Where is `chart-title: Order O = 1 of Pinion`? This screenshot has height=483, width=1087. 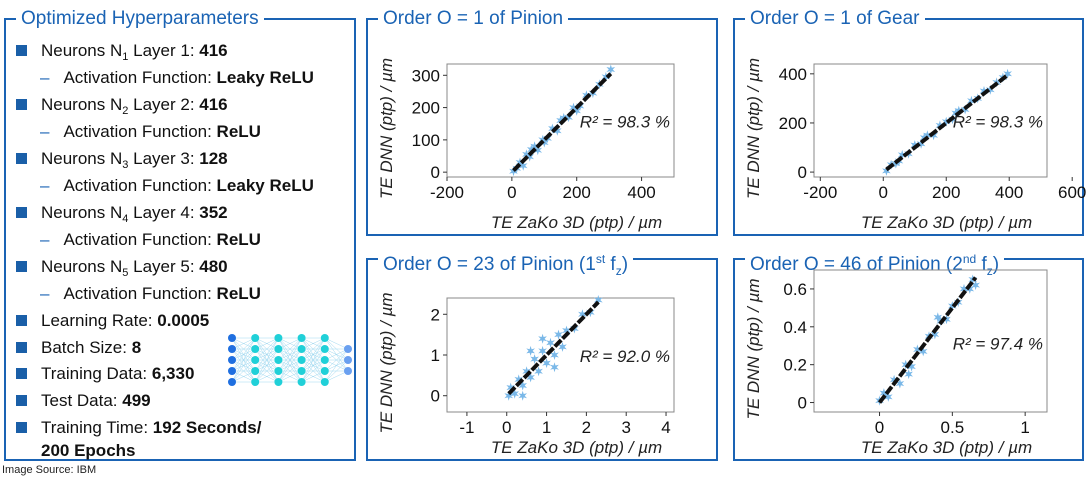
chart-title: Order O = 1 of Pinion is located at coordinates (473, 19).